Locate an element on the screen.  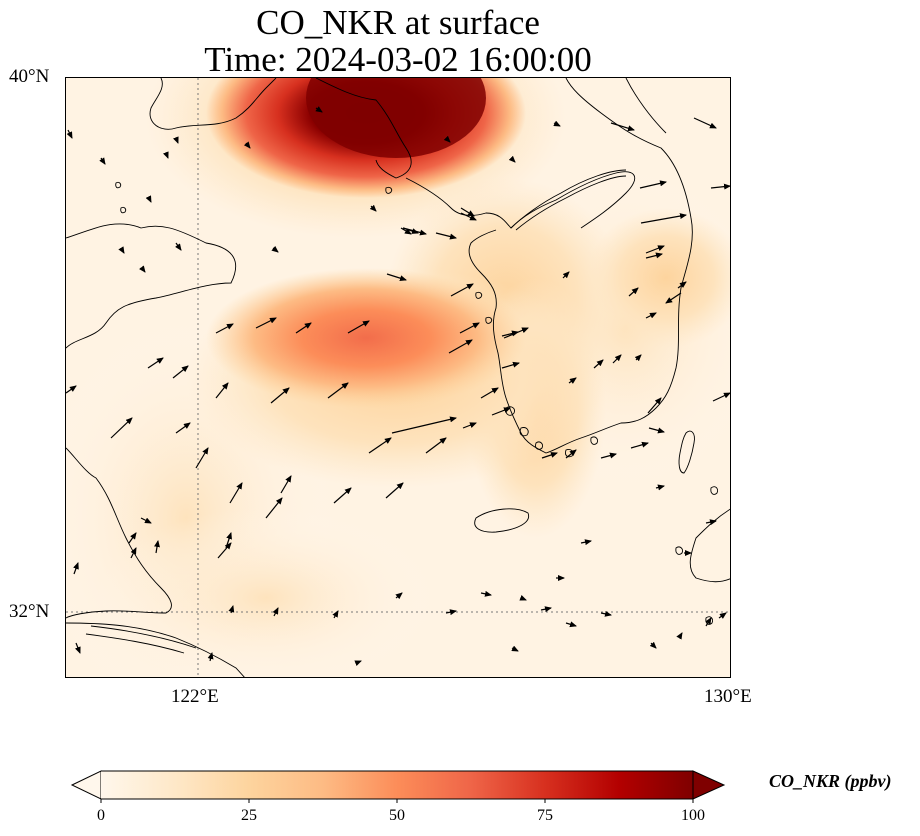
colorbar-label: CO_NKR (ppbv) is located at coordinates (830, 781).